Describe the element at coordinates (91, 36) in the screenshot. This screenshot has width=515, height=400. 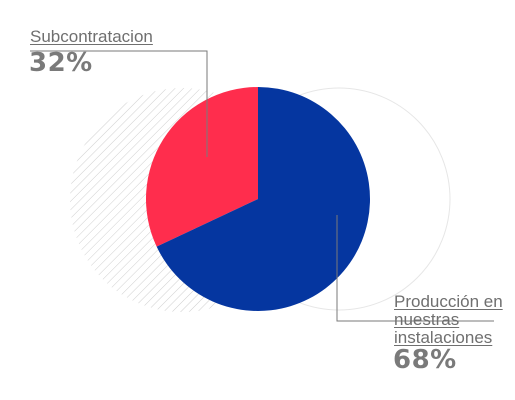
I see `slice-label-subcontratacion: Subcontratacion` at that location.